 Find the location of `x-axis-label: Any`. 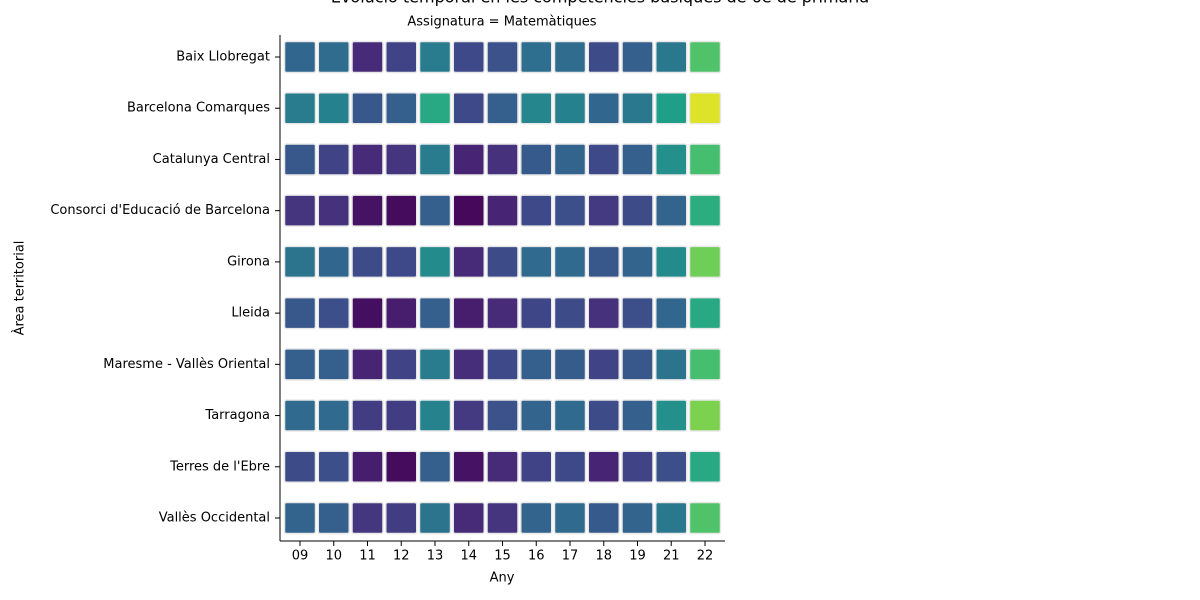

x-axis-label: Any is located at coordinates (502, 578).